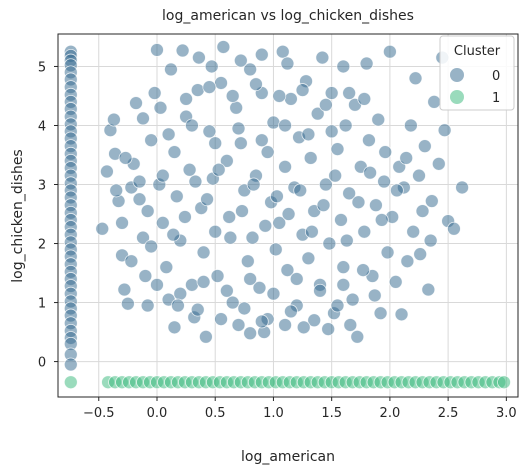  Describe the element at coordinates (42, 186) in the screenshot. I see `y-tick-label: 3` at that location.